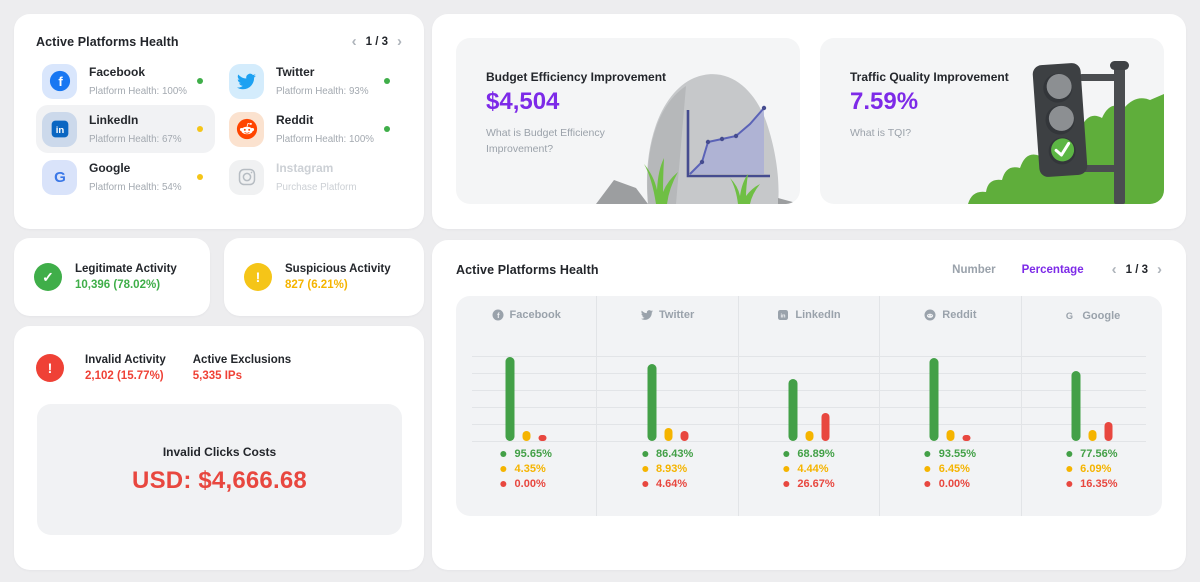 This screenshot has height=582, width=1200. I want to click on chart-column-label: Reddit, so click(959, 315).